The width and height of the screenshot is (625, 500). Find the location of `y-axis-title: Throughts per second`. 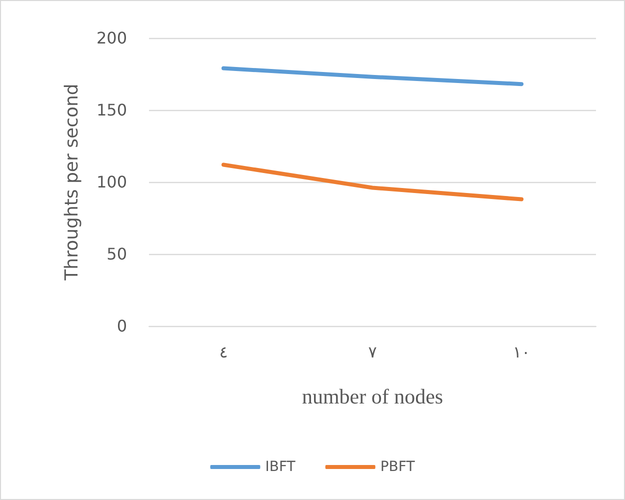

y-axis-title: Throughts per second is located at coordinates (72, 183).